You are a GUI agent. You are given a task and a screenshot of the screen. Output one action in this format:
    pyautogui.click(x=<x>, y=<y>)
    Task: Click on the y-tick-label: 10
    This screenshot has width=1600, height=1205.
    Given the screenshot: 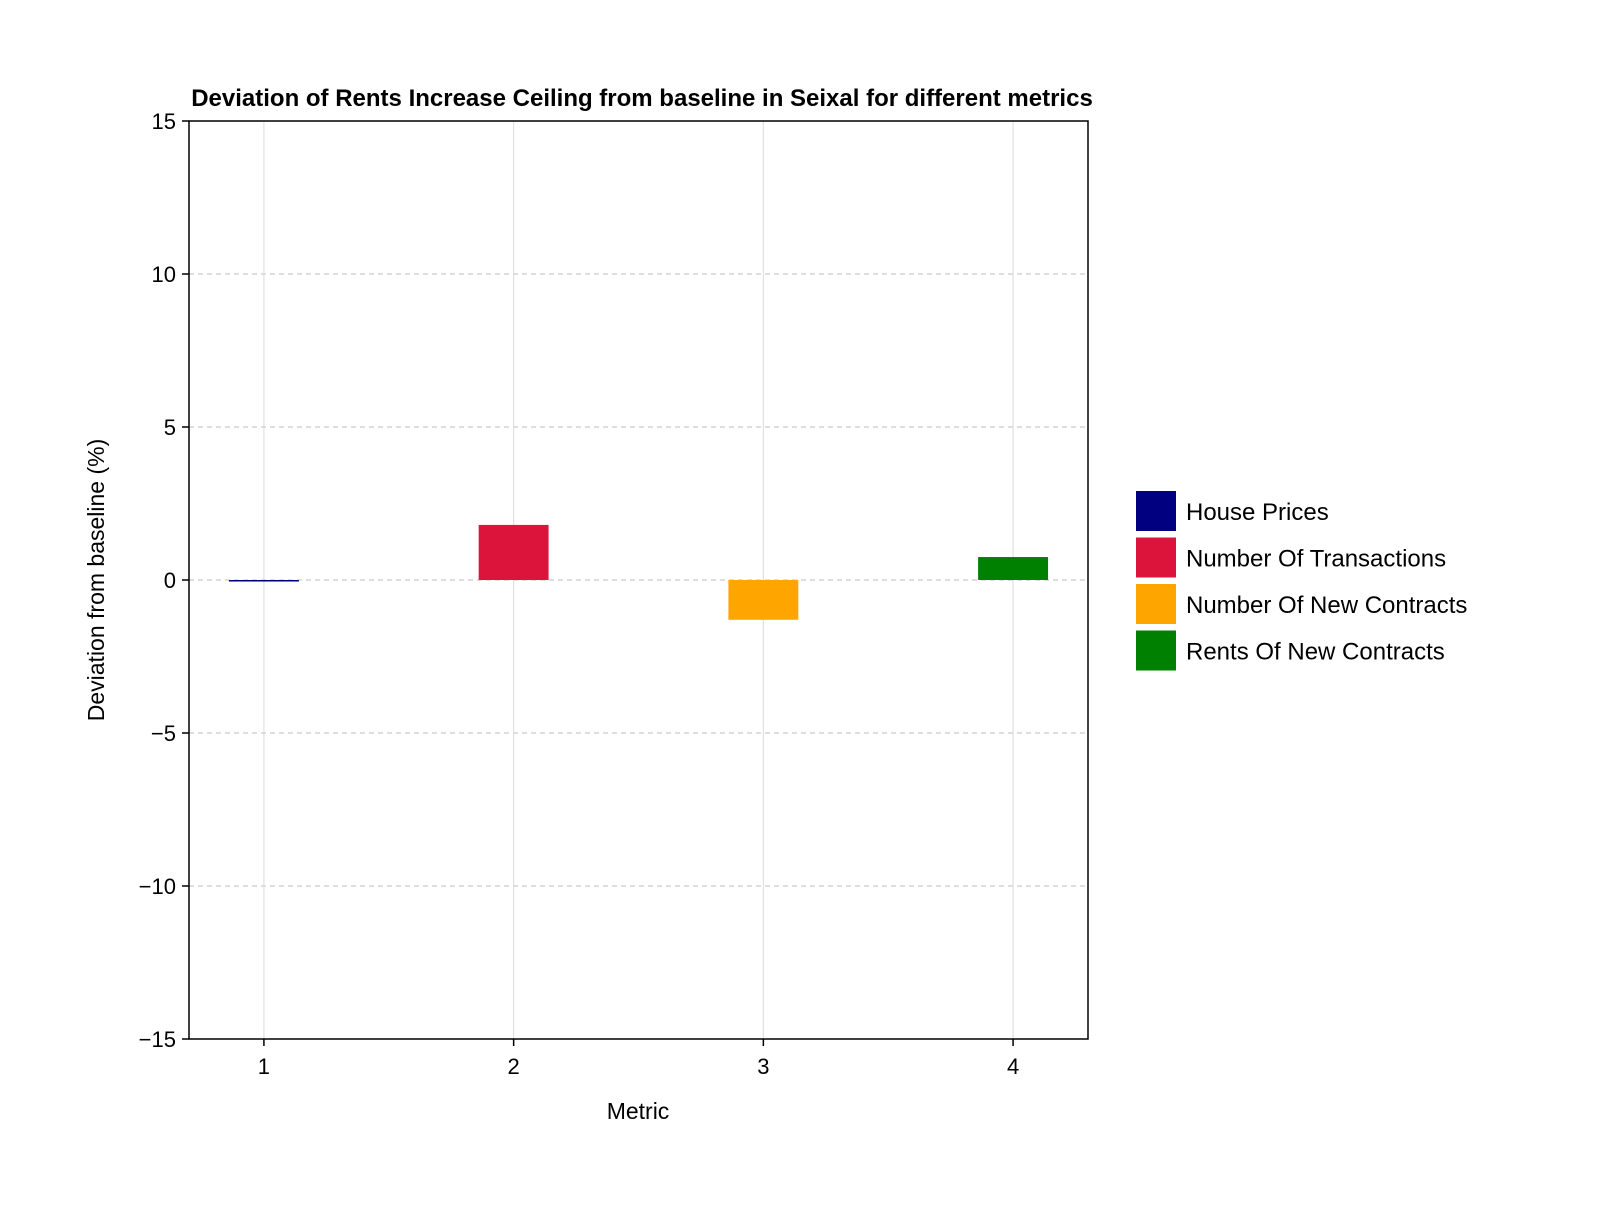 What is the action you would take?
    pyautogui.click(x=164, y=274)
    